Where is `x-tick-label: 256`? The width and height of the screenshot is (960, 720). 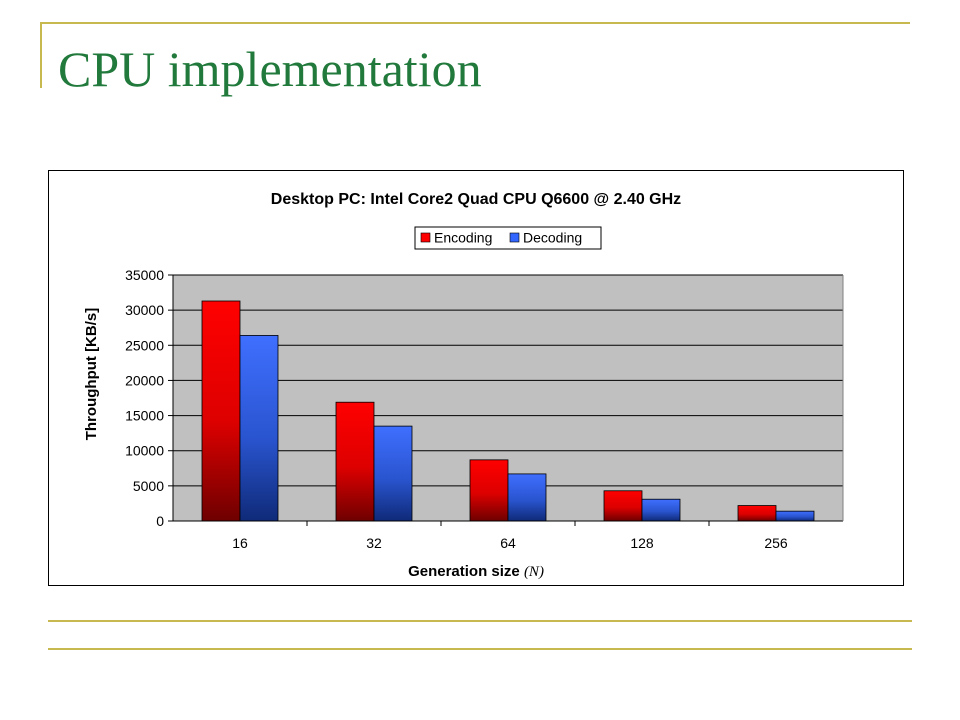
x-tick-label: 256 is located at coordinates (776, 543).